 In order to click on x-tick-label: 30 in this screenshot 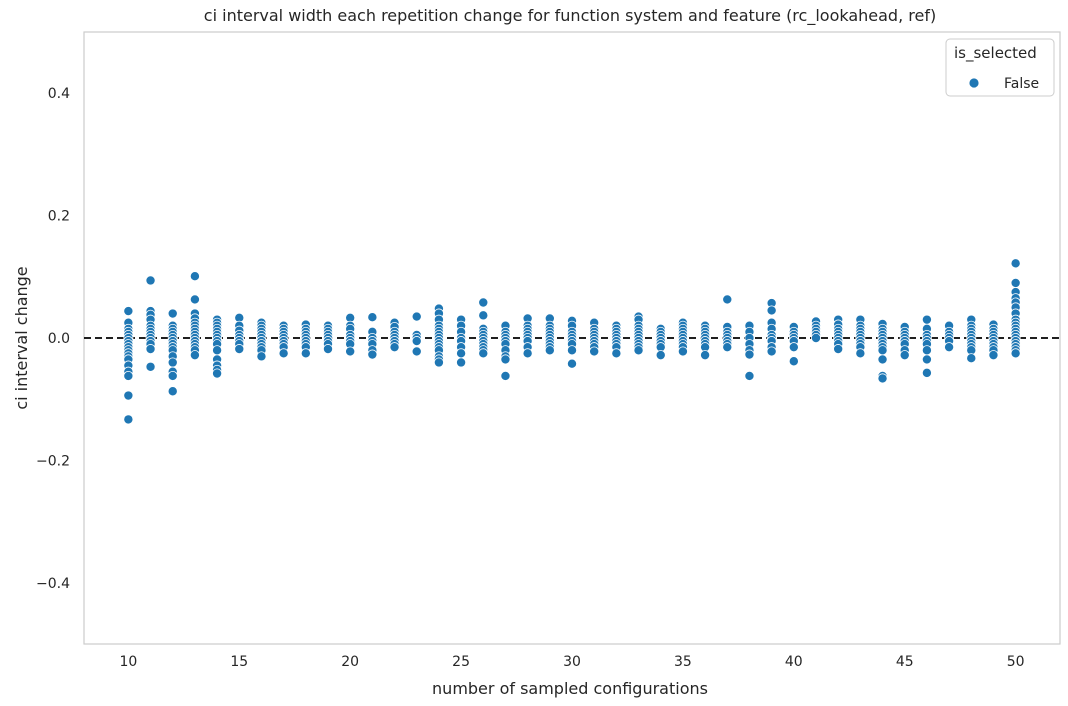, I will do `click(572, 662)`.